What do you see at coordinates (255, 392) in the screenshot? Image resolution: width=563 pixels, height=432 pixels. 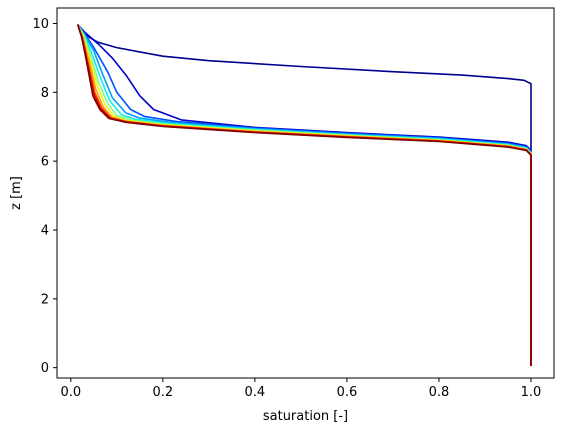 I see `x-tick-label: 0.4` at bounding box center [255, 392].